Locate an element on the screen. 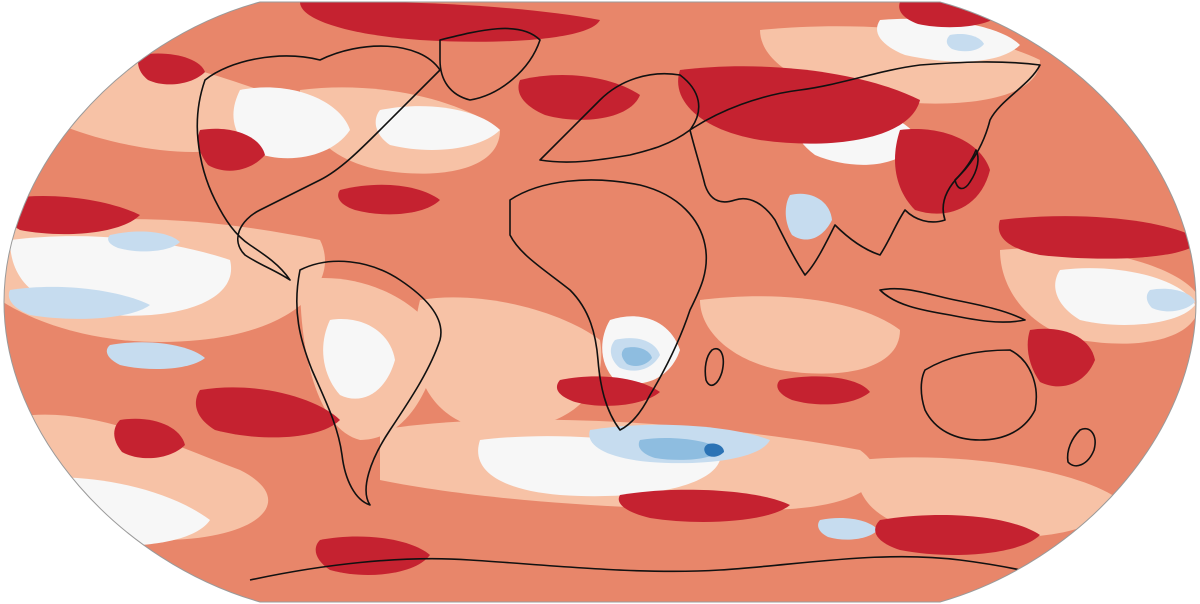  cool-strong-regions is located at coordinates (714, 450).